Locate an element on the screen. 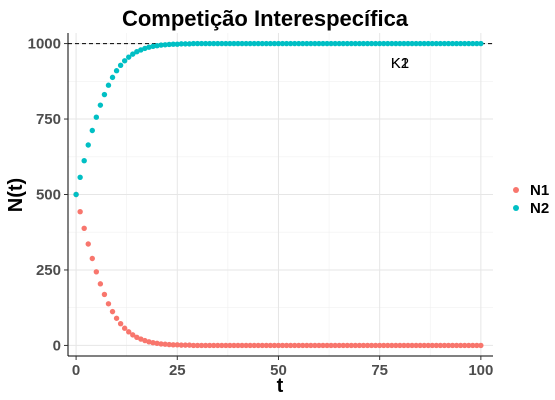  y-tick-label: 750 is located at coordinates (48, 119).